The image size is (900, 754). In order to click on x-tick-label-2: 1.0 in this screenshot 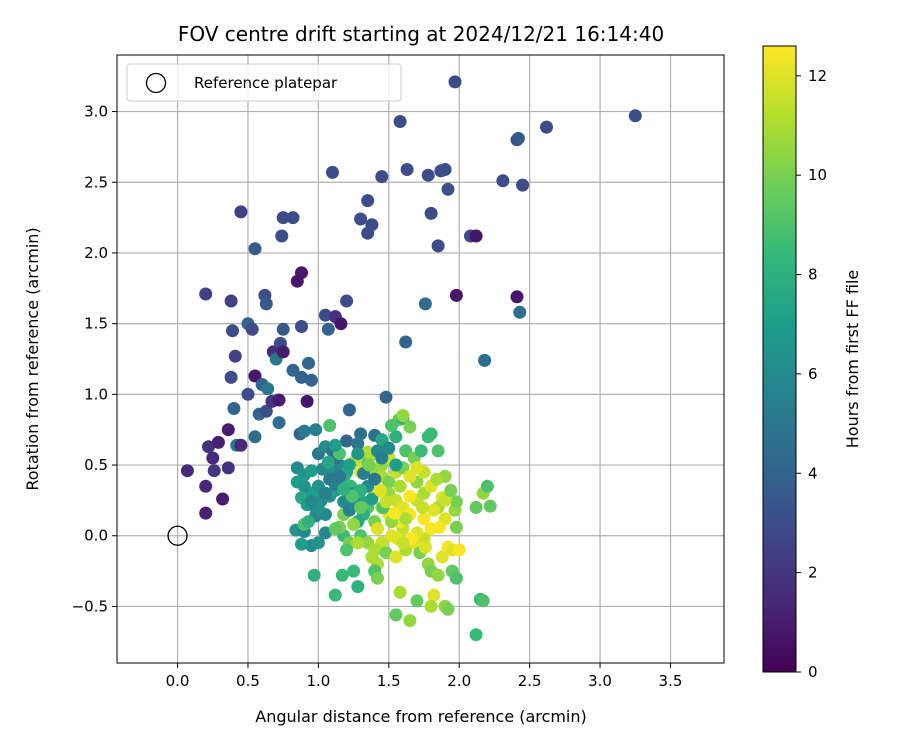, I will do `click(318, 681)`.